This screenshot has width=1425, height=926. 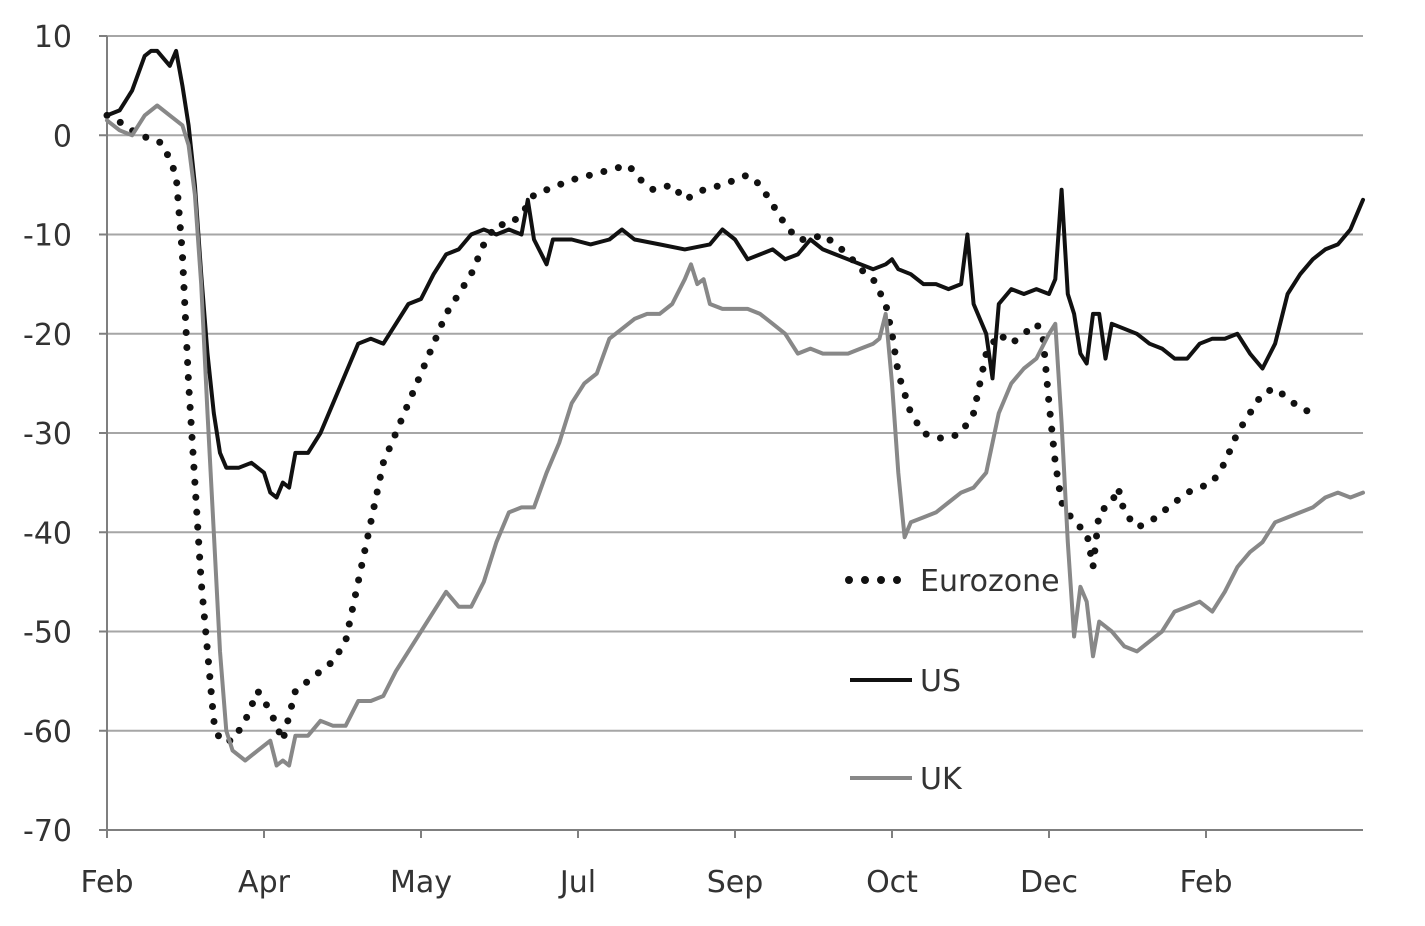 I want to click on x-tick-label: Jul, so click(x=577, y=882).